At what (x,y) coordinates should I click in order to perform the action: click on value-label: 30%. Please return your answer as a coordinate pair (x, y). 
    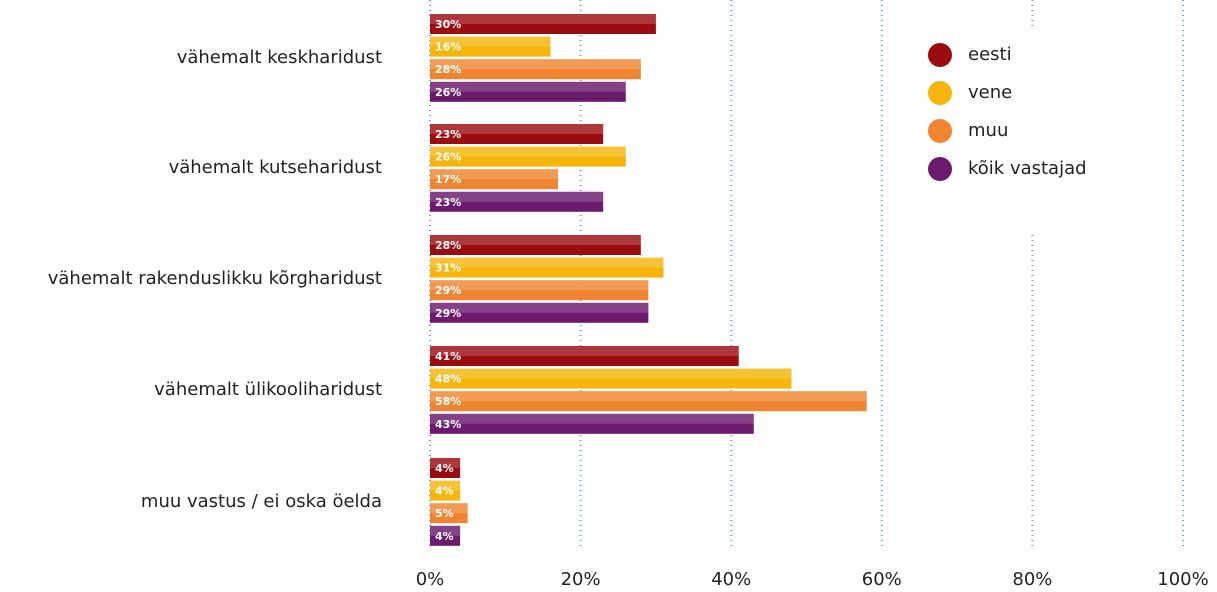
    Looking at the image, I should click on (448, 24).